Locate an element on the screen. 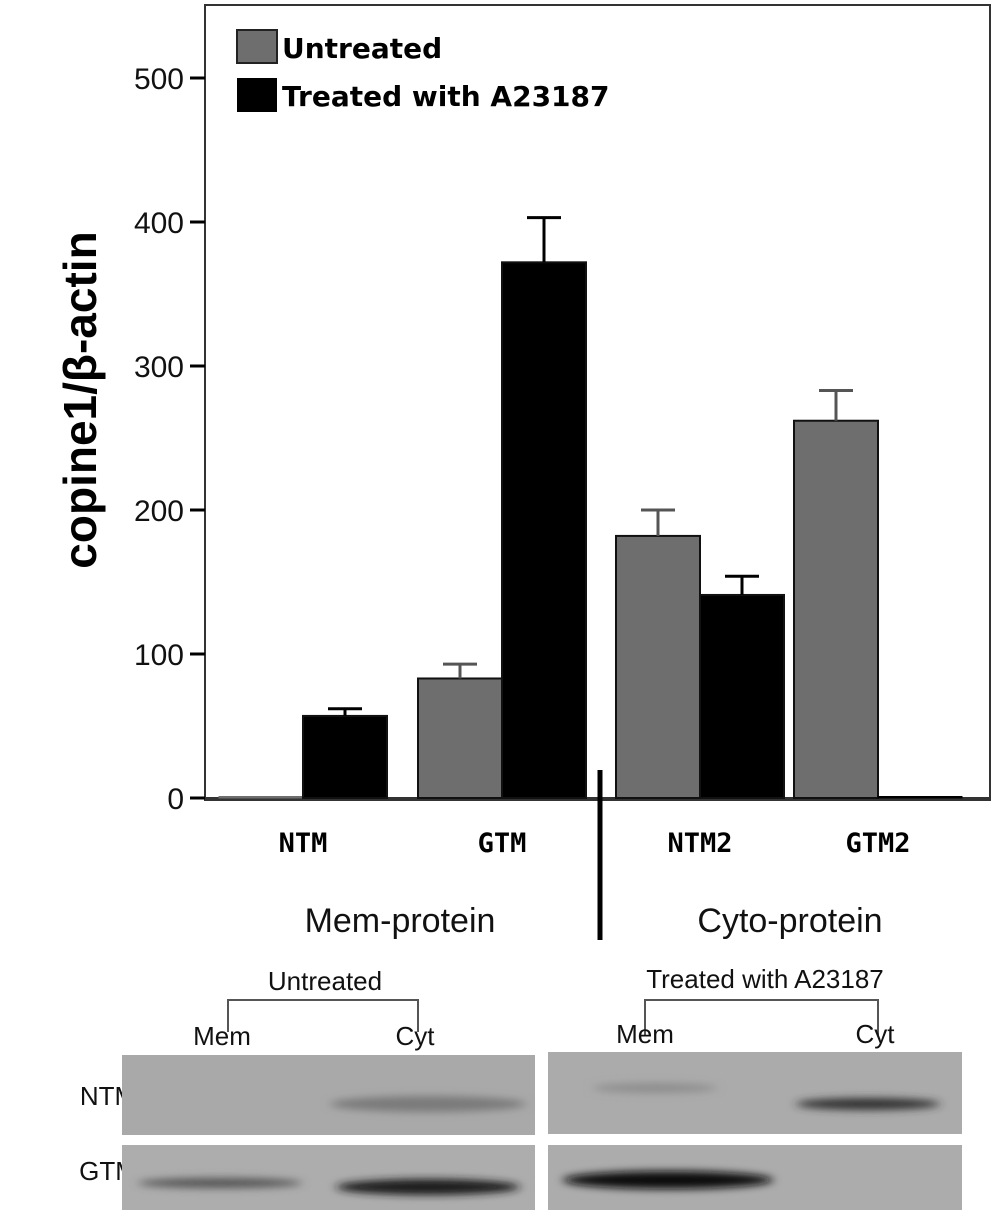  bar-ntm-treated is located at coordinates (345, 756).